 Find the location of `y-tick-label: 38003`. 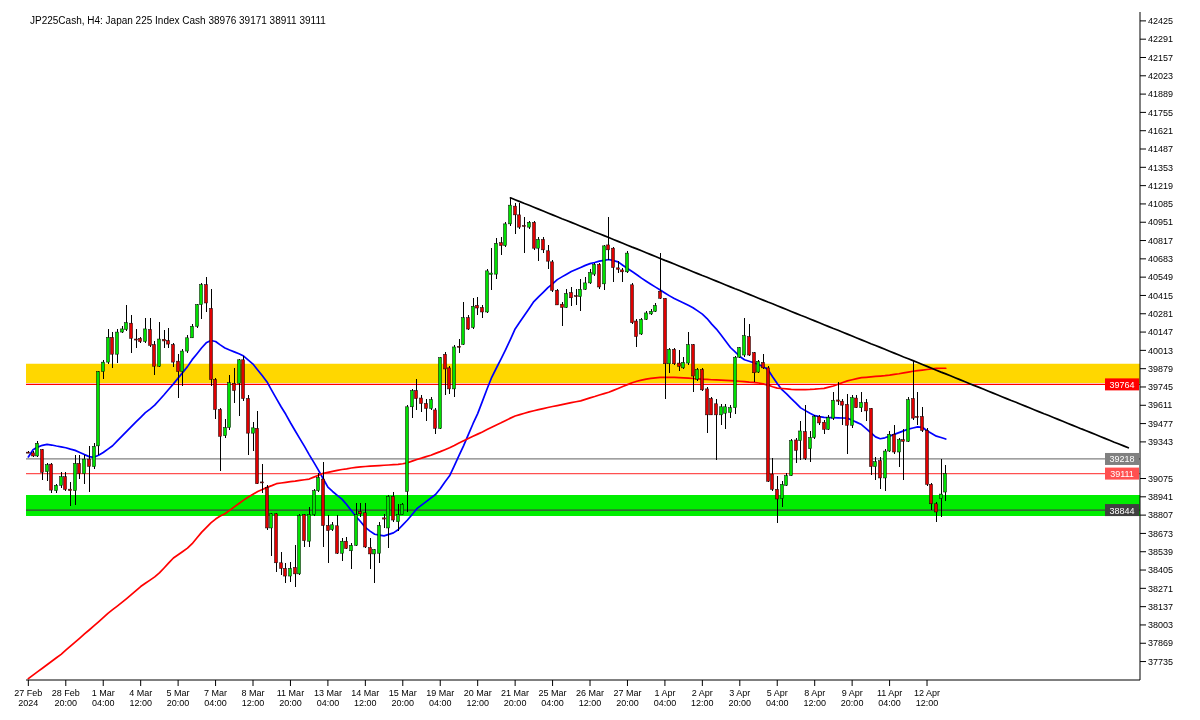

y-tick-label: 38003 is located at coordinates (1161, 625).